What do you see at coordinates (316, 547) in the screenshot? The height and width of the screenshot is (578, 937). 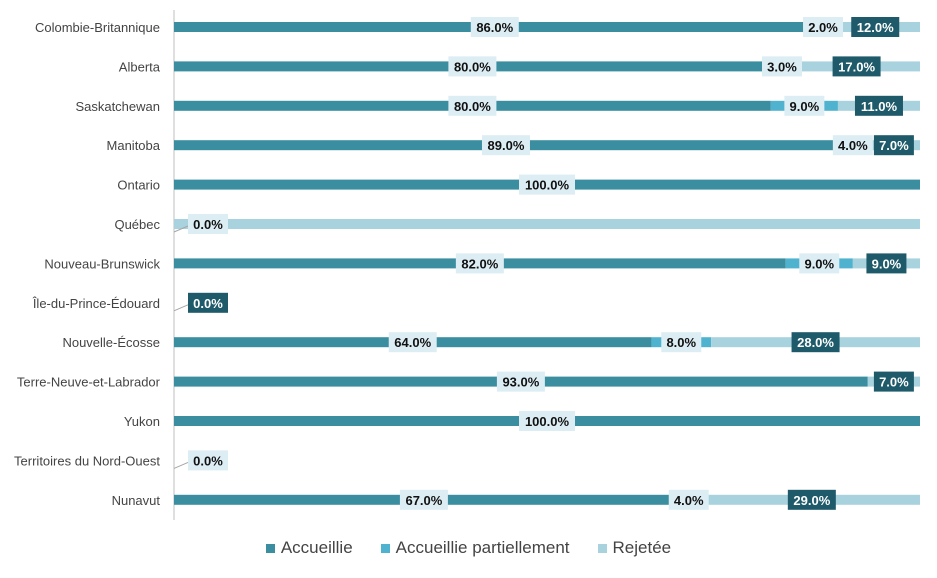 I see `legend-label-accueillie: Accueillie` at bounding box center [316, 547].